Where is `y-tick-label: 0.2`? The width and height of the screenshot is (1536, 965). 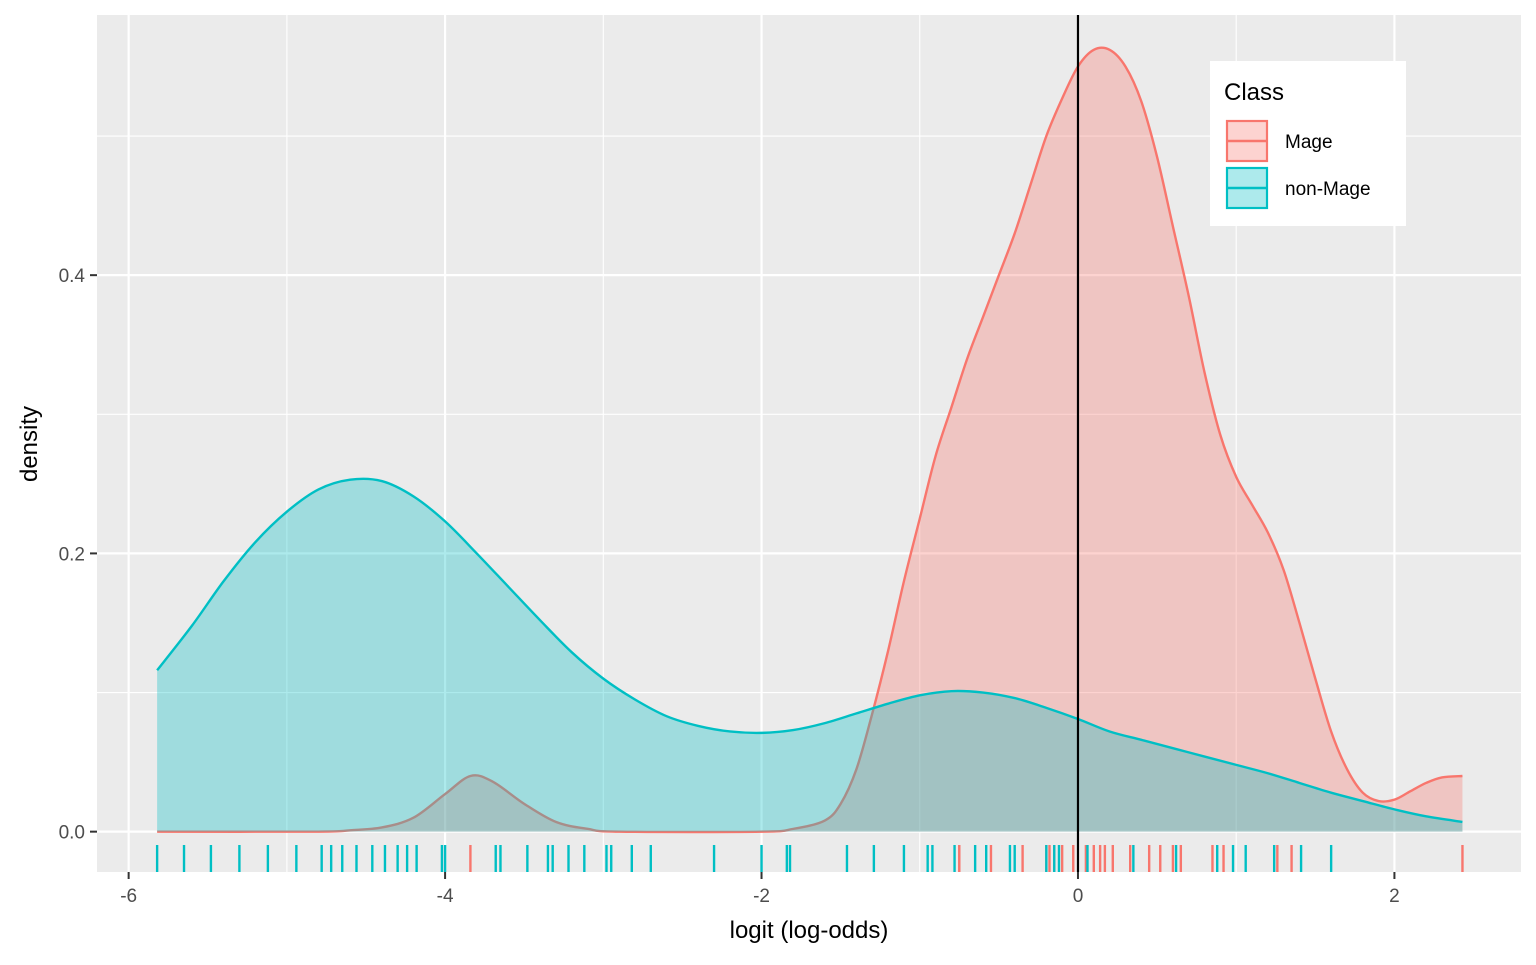 y-tick-label: 0.2 is located at coordinates (72, 554).